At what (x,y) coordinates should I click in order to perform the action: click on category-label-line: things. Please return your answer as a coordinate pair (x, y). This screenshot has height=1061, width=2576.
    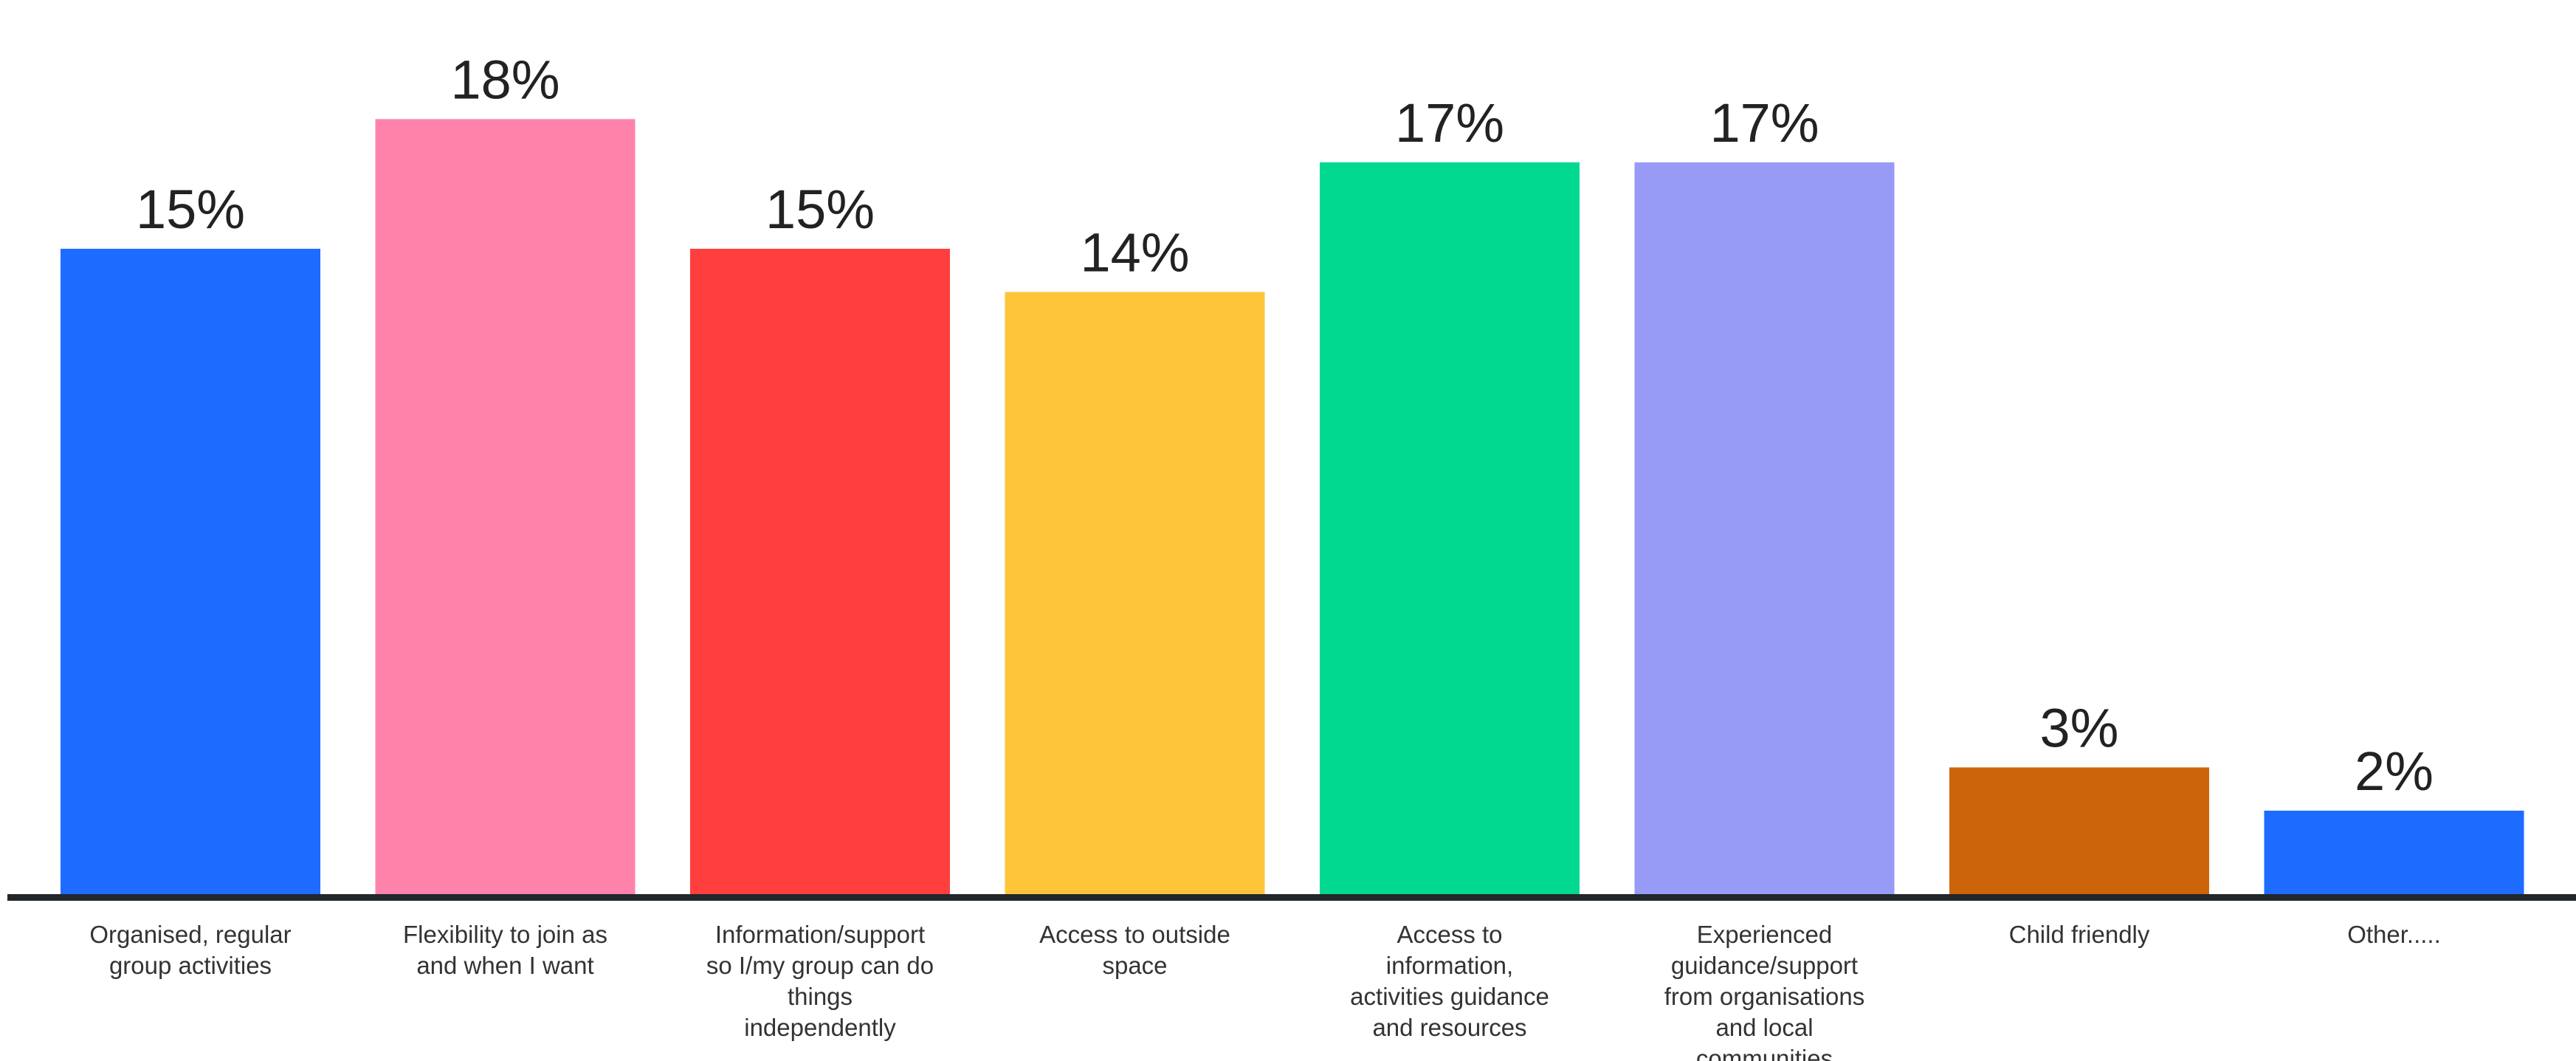
    Looking at the image, I should click on (820, 997).